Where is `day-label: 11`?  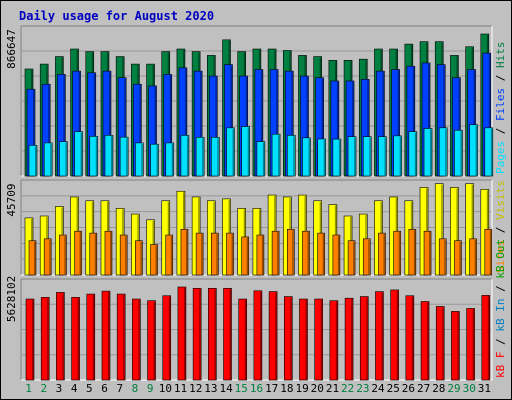
day-label: 11 is located at coordinates (180, 388).